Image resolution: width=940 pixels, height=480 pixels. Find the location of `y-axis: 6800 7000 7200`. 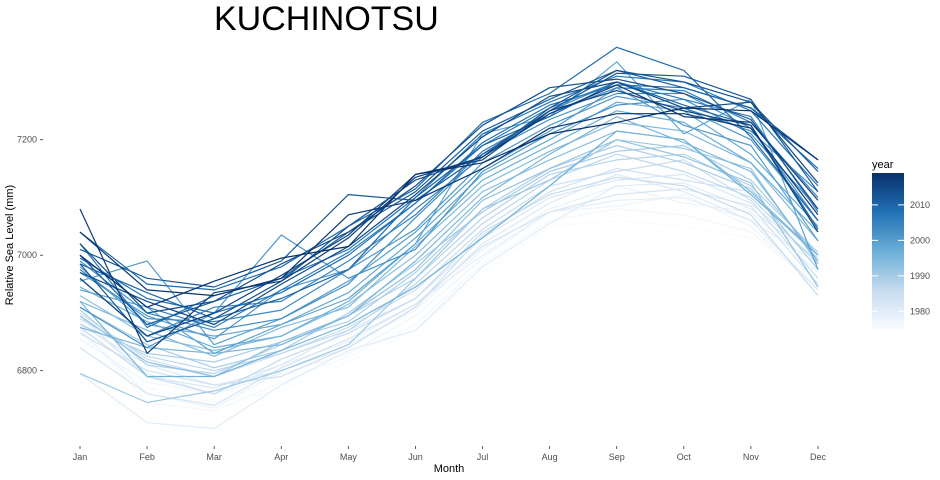

y-axis: 6800 7000 7200 is located at coordinates (30, 255).